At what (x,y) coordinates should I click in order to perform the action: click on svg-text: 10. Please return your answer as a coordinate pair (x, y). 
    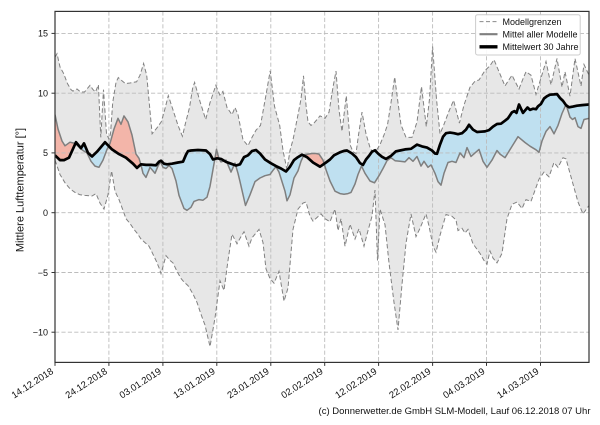
    Looking at the image, I should click on (43, 94).